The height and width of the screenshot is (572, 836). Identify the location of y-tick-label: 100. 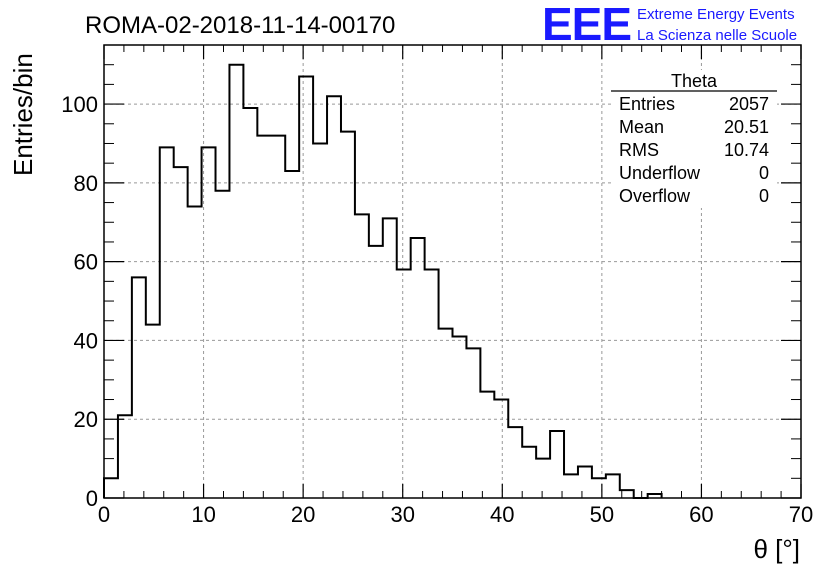
(79, 104).